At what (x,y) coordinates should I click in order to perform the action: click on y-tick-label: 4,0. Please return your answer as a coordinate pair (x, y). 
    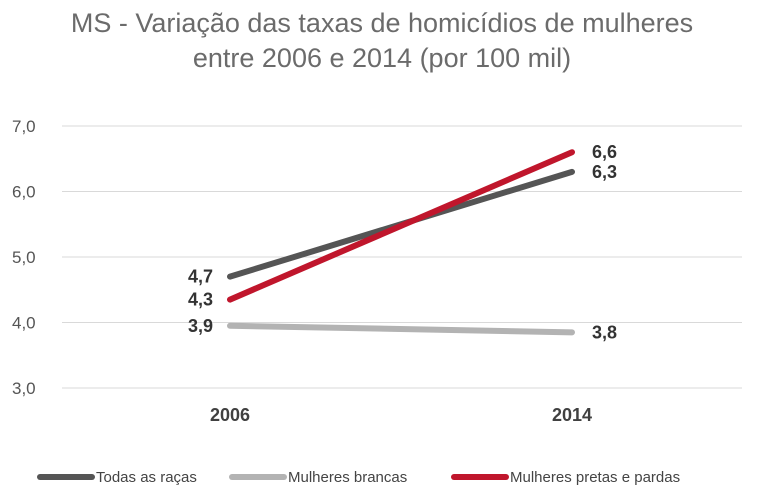
    Looking at the image, I should click on (24, 323).